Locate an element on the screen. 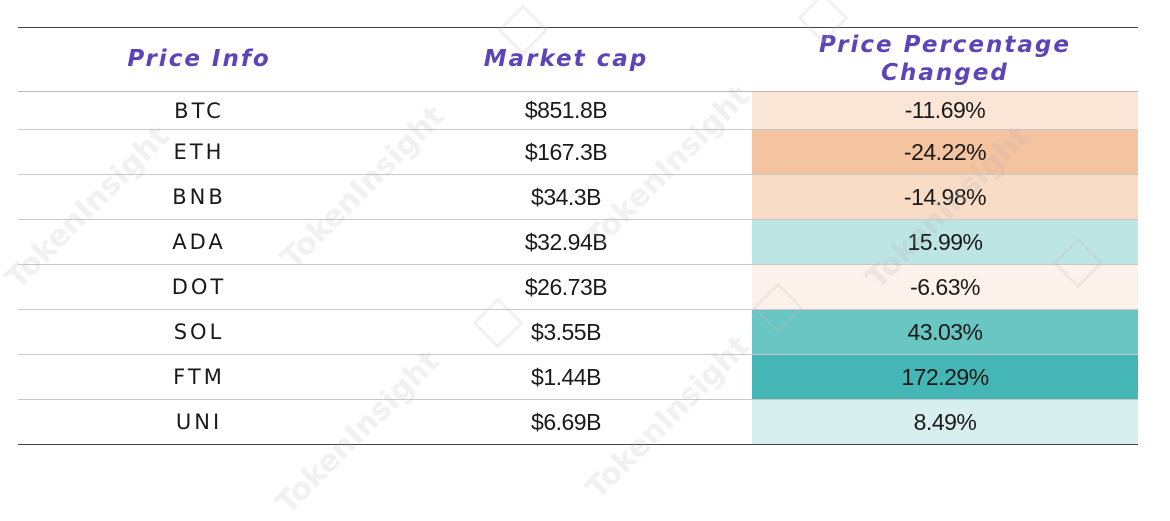 This screenshot has width=1170, height=521. table-row: FTM $1.44B 172.29% is located at coordinates (578, 377).